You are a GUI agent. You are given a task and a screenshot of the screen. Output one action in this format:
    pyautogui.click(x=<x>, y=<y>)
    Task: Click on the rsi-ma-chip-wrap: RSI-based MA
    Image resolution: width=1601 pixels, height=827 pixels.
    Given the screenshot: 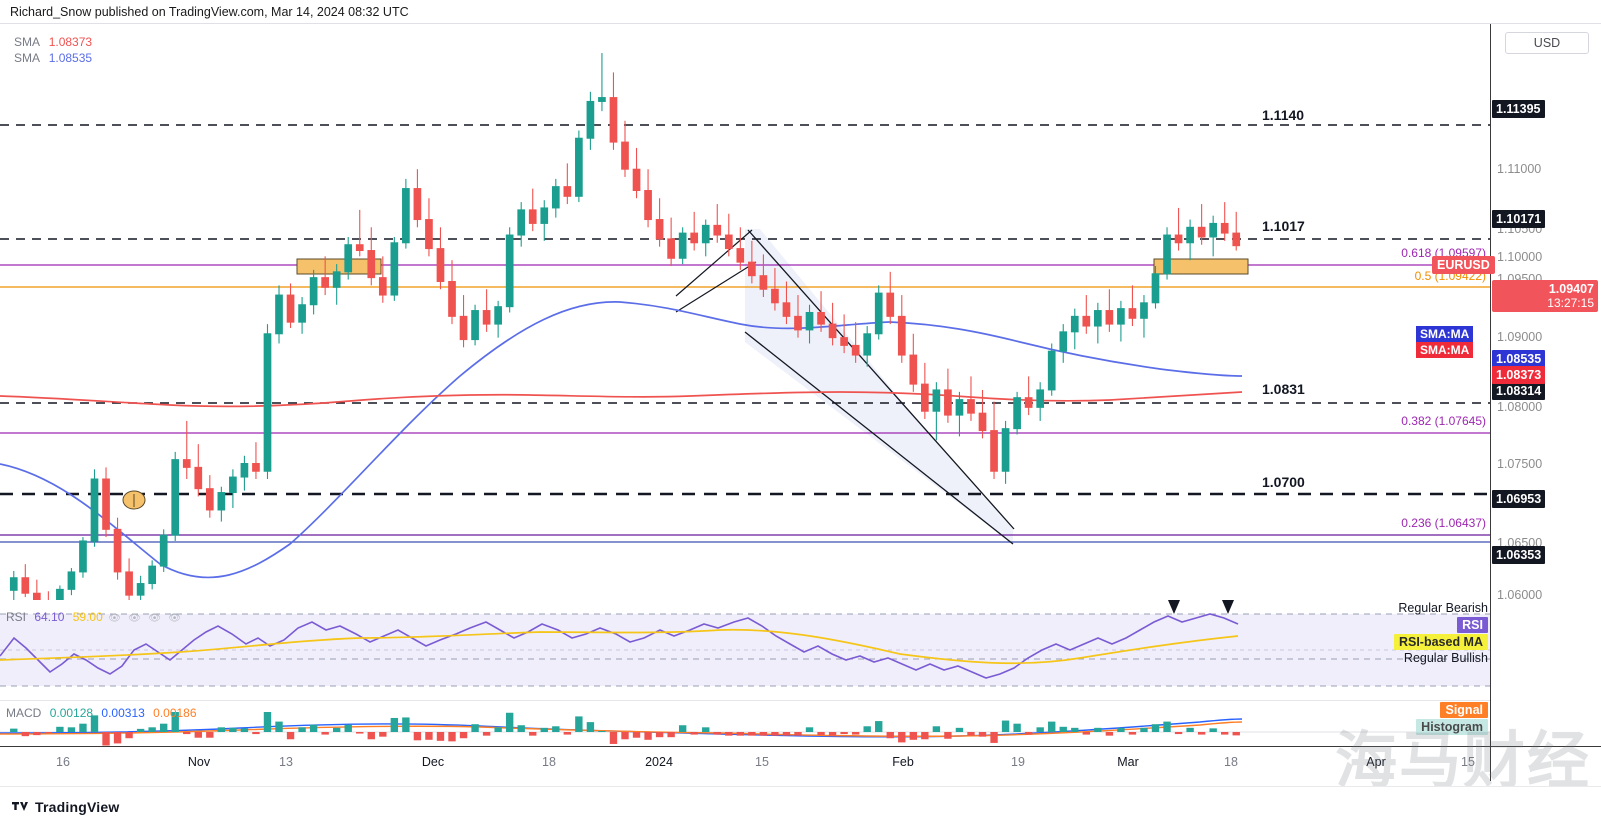 What is the action you would take?
    pyautogui.click(x=1440, y=642)
    